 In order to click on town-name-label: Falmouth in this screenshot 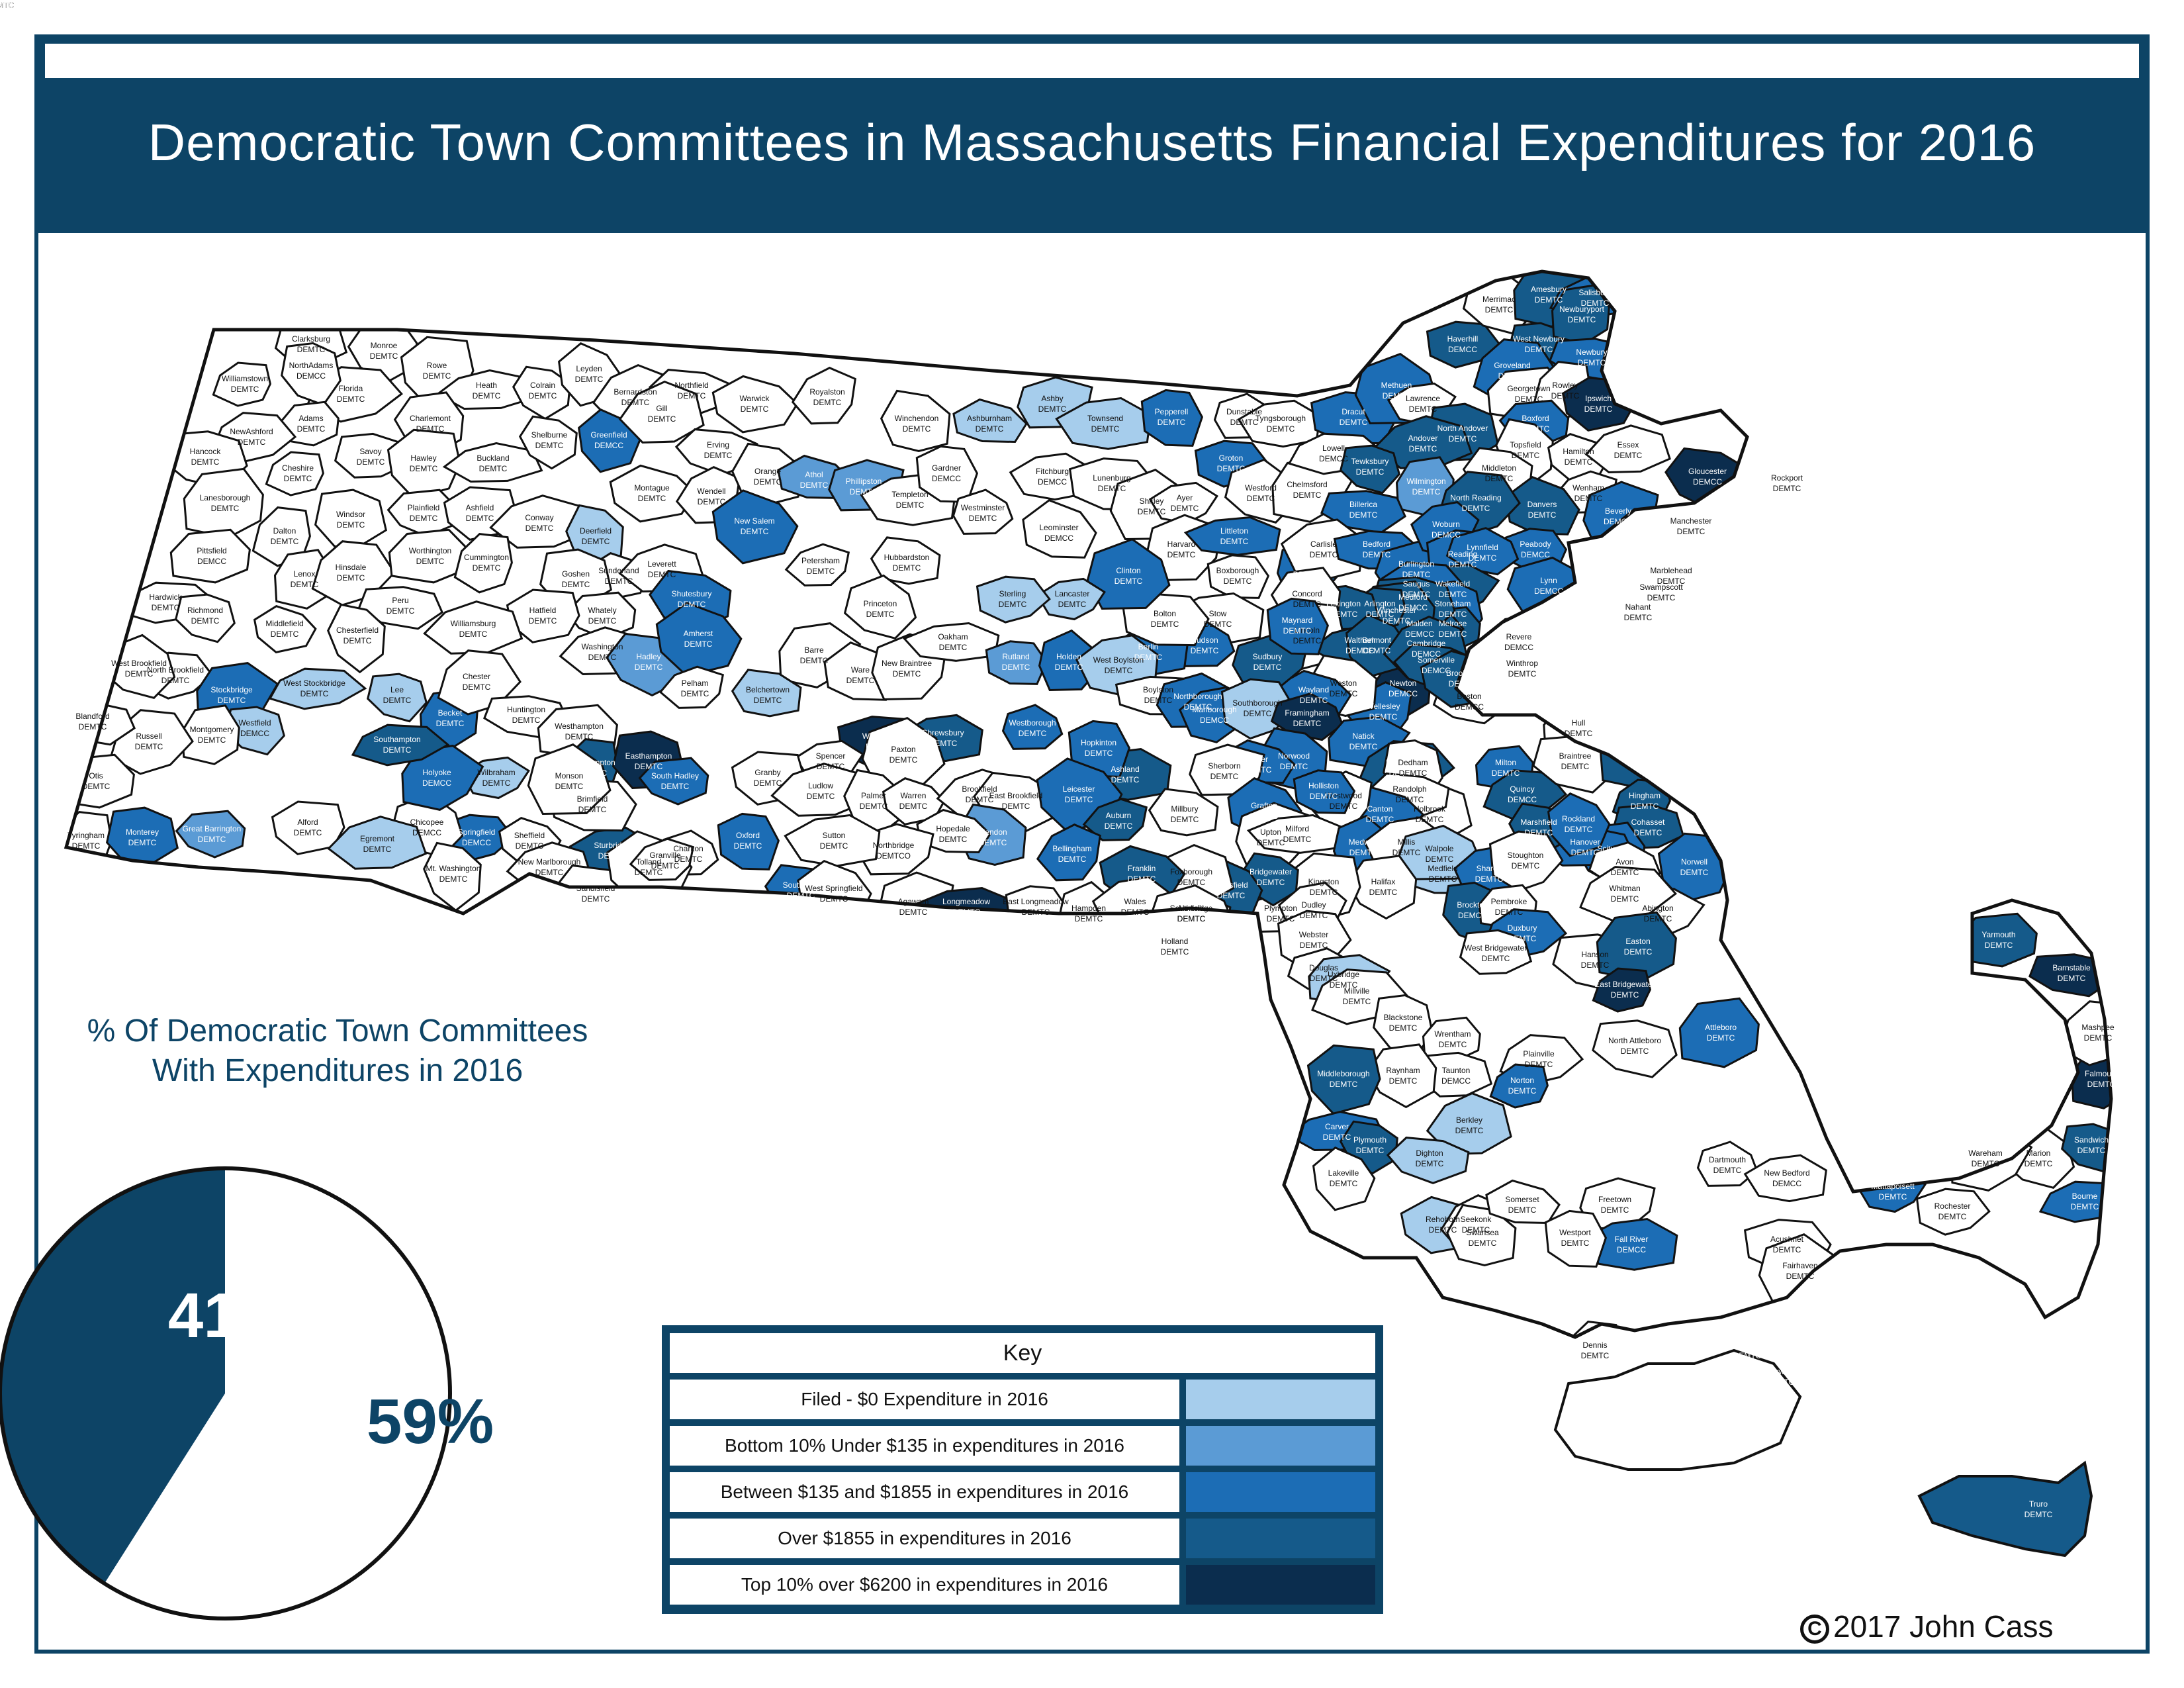, I will do `click(2101, 1073)`.